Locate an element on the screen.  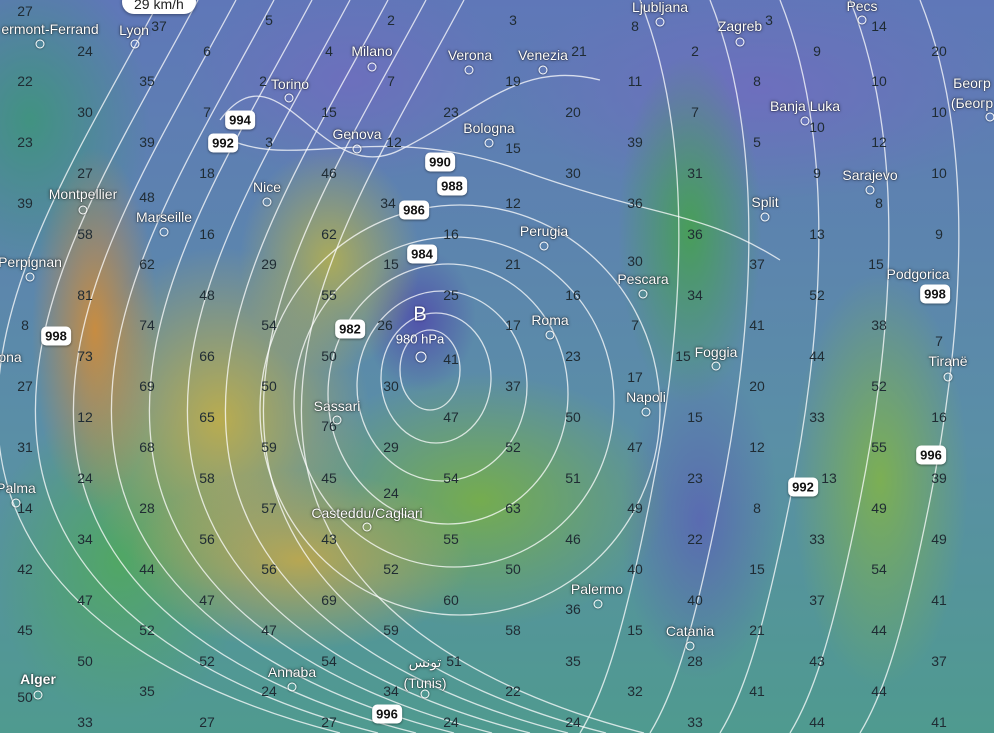
wind-speed-value: 69 is located at coordinates (329, 599).